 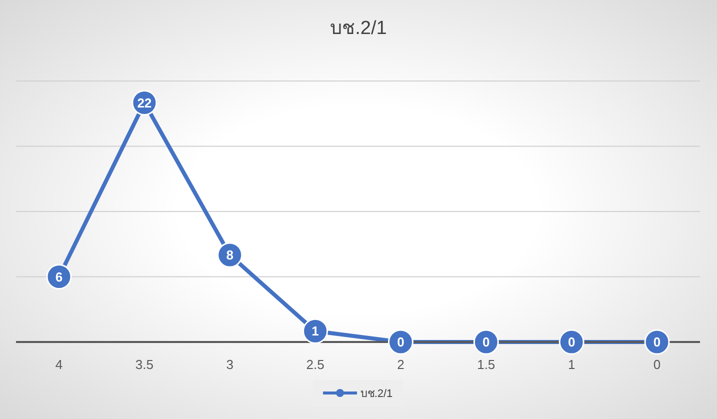 I want to click on x-tick-label: 1, so click(x=572, y=364).